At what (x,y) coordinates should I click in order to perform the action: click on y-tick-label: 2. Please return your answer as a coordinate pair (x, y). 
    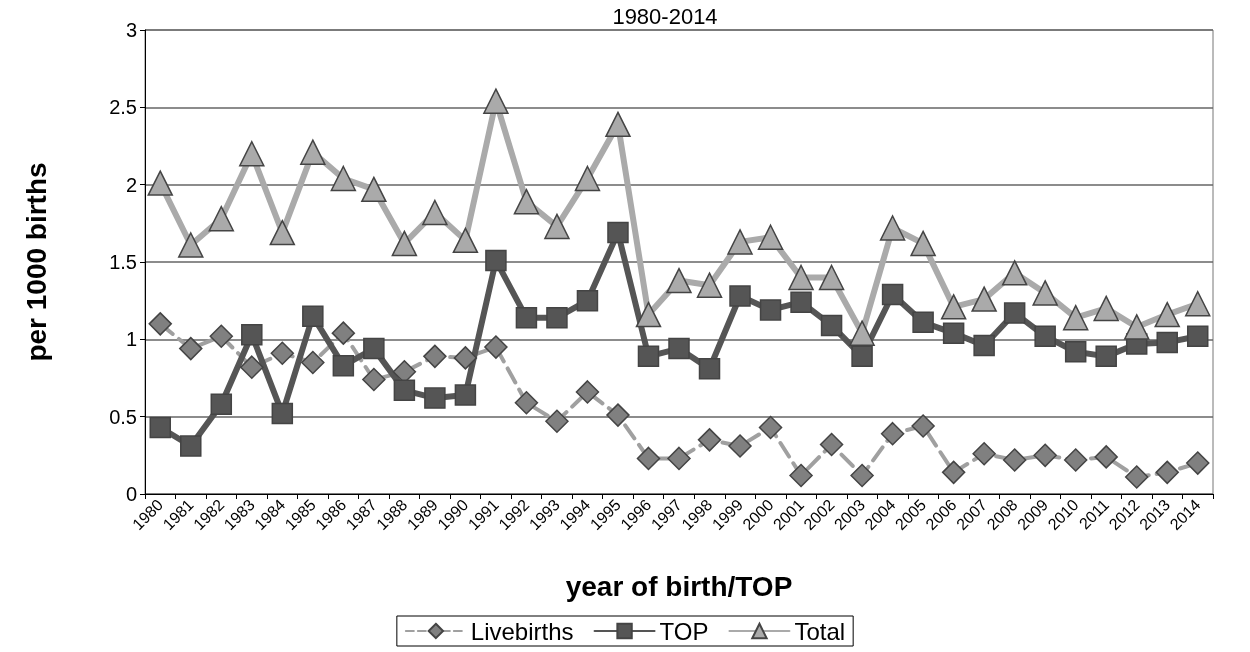
    Looking at the image, I should click on (131, 184).